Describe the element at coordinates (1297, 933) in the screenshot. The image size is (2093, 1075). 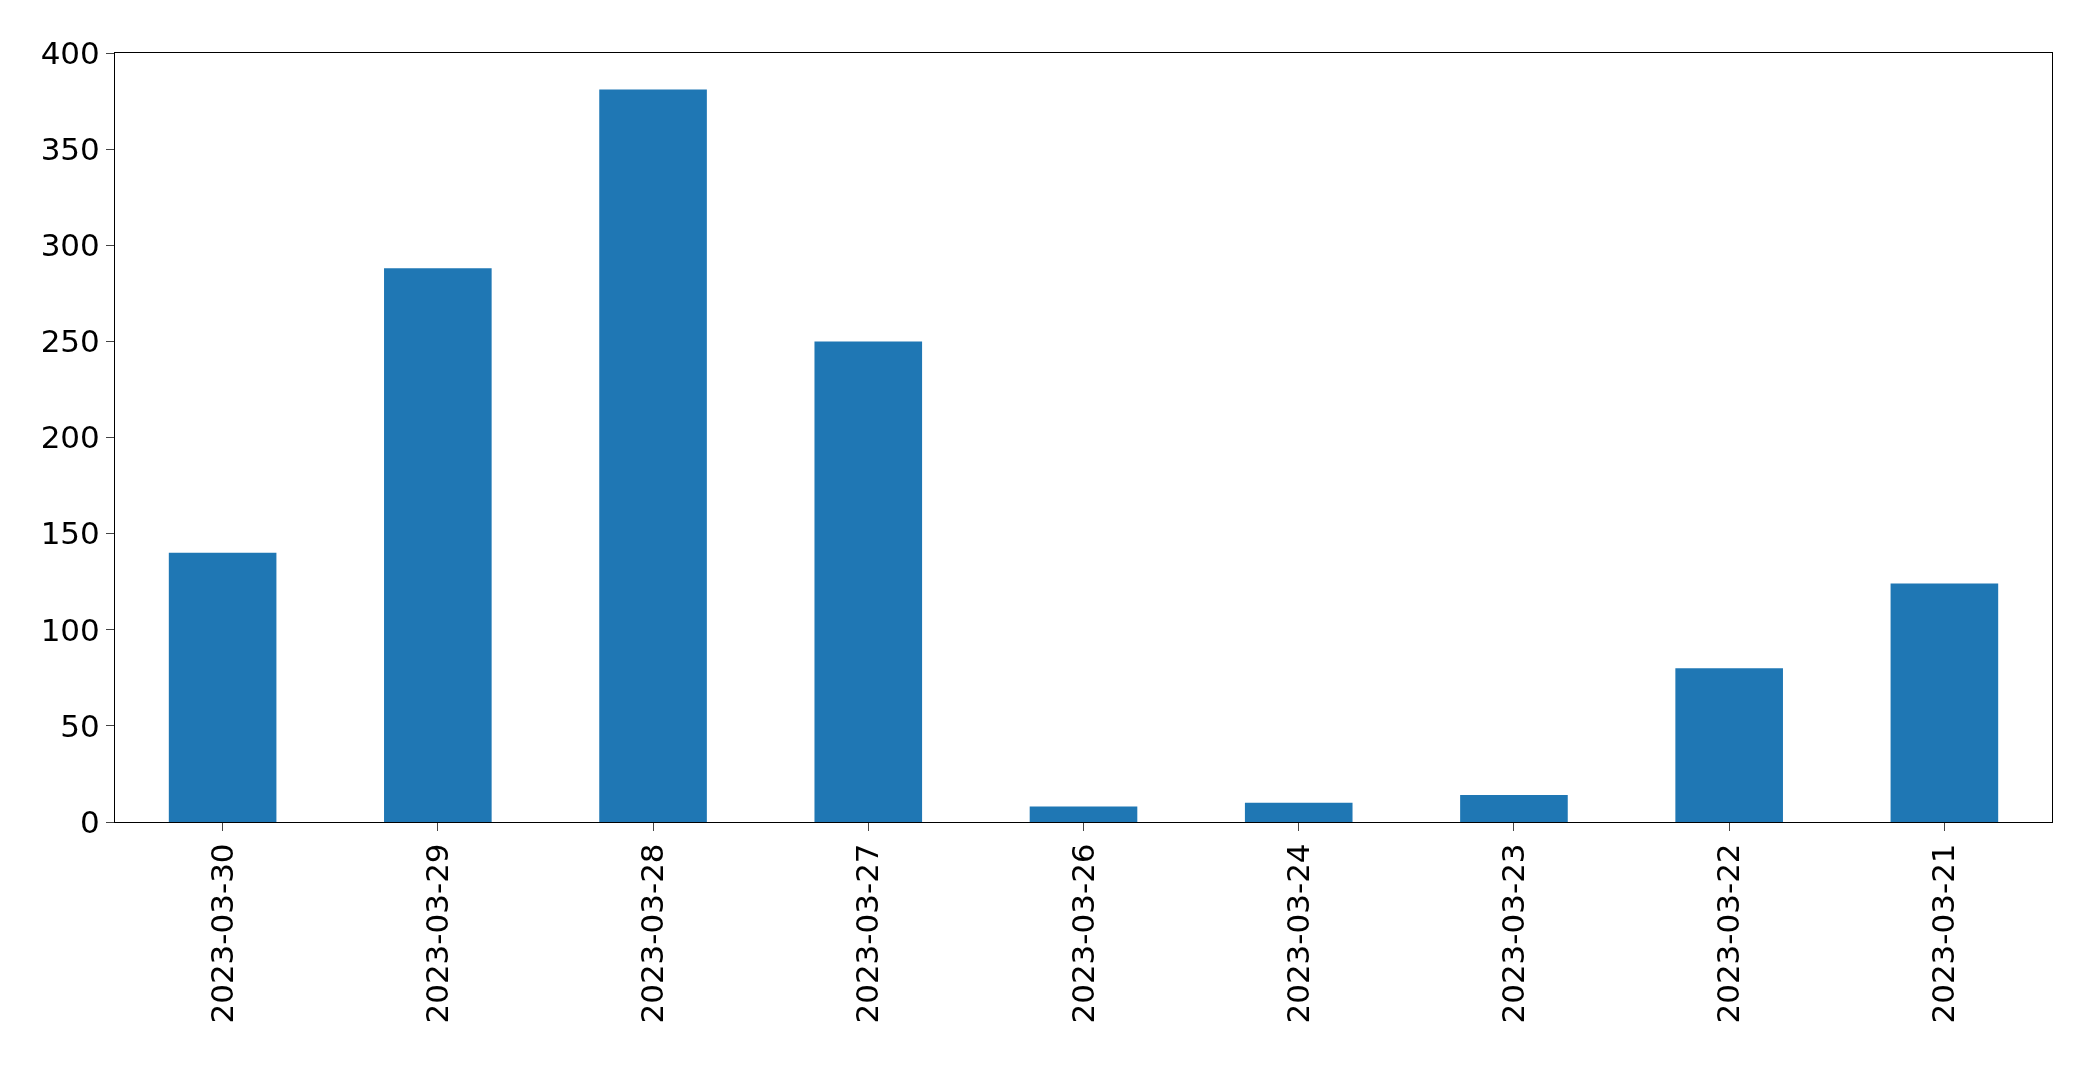
I see `x-tick-label: 2023-03-24` at that location.